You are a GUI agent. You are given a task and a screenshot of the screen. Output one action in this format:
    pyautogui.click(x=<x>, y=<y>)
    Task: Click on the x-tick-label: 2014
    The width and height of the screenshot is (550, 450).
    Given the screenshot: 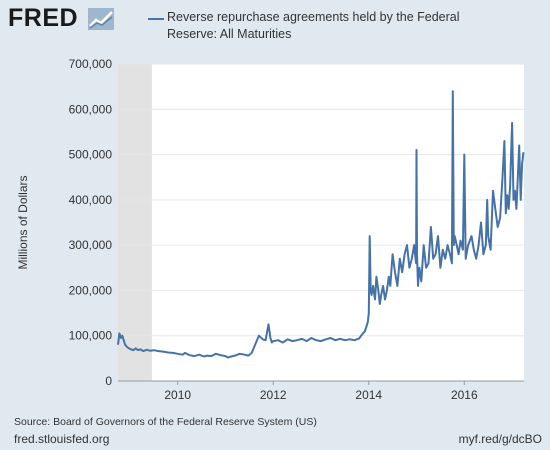 What is the action you would take?
    pyautogui.click(x=368, y=395)
    